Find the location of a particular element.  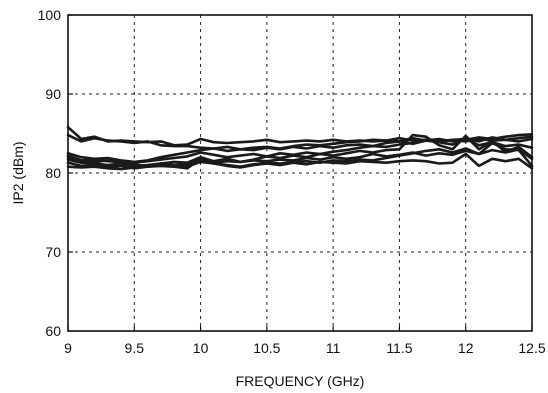

x-axis-label: FREQUENCY (GHz) is located at coordinates (300, 381).